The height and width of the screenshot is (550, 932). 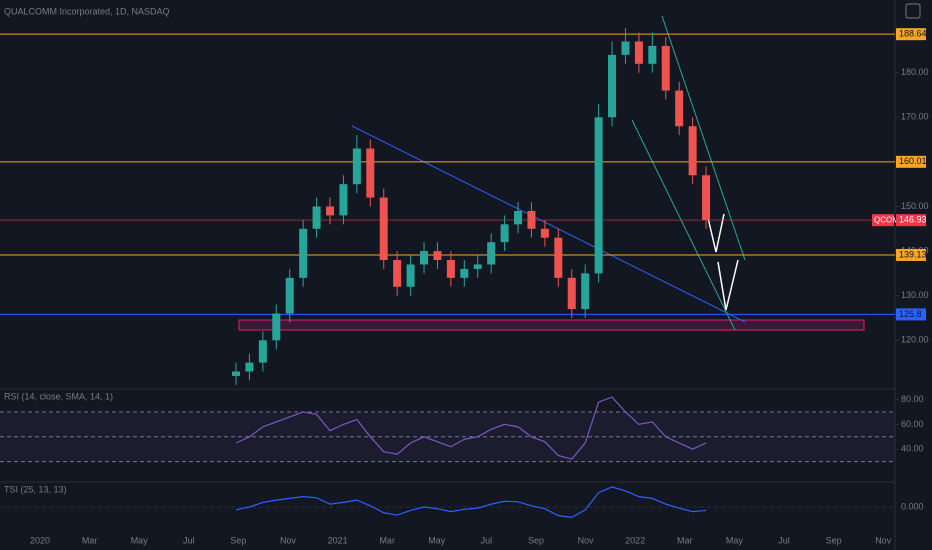 I want to click on price-tag-label: 188.64, so click(x=913, y=34).